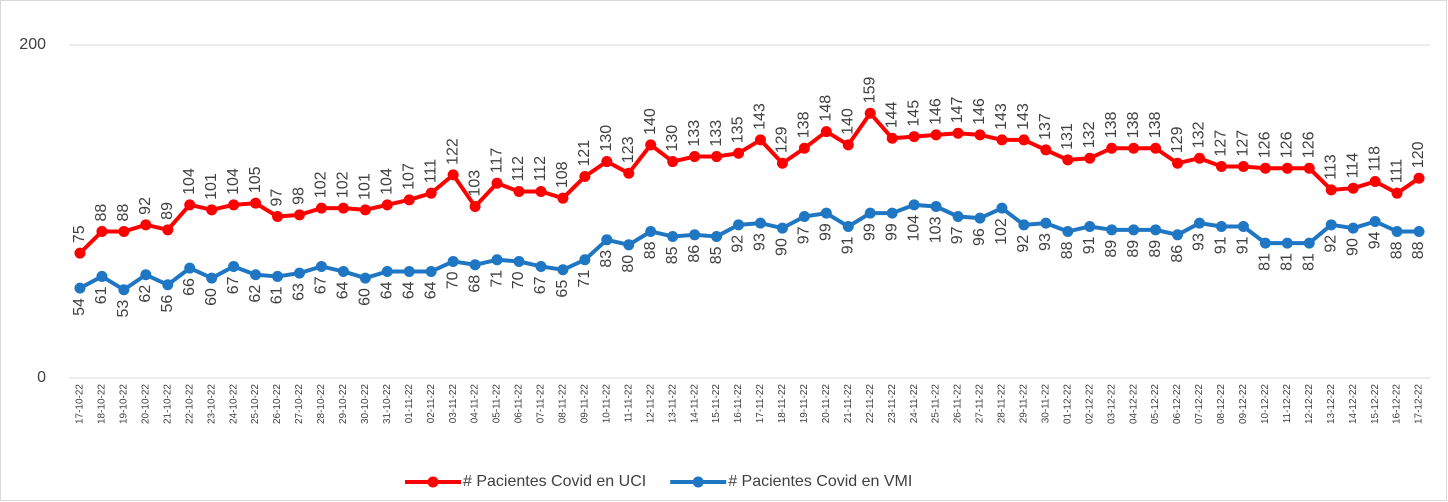 The width and height of the screenshot is (1448, 502). Describe the element at coordinates (1243, 143) in the screenshot. I see `data-label: 127` at that location.